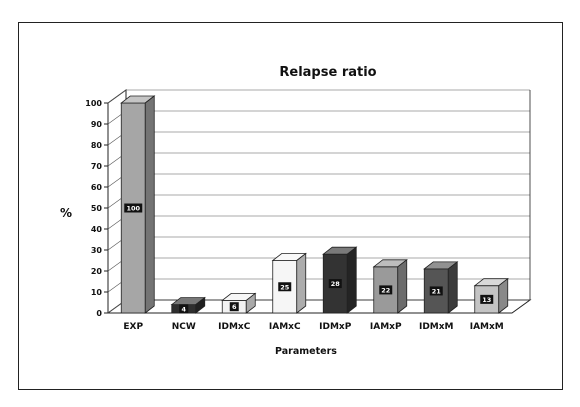  I want to click on gridline-diag, so click(117, 96).